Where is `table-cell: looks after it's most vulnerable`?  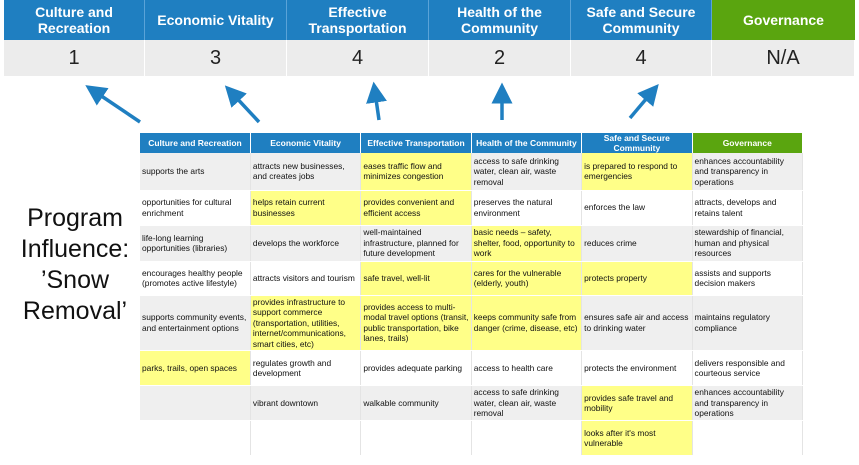 table-cell: looks after it's most vulnerable is located at coordinates (637, 438).